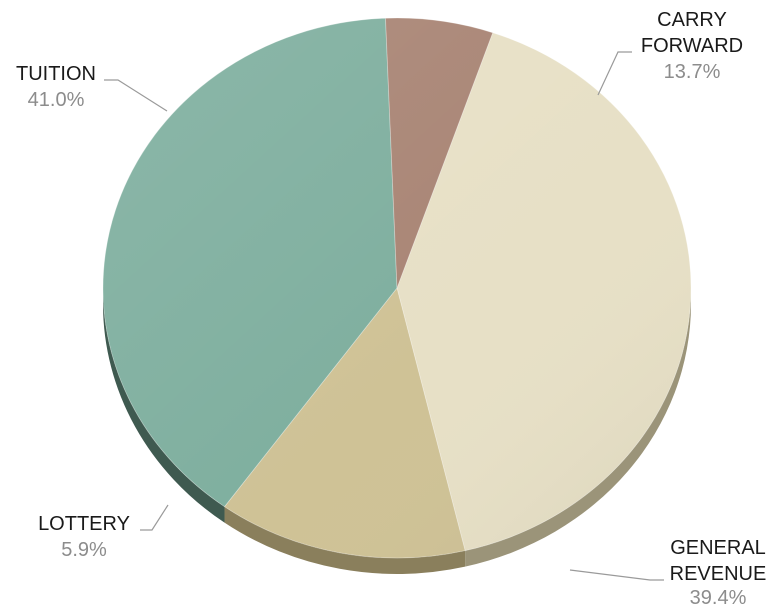 The image size is (777, 610). What do you see at coordinates (84, 524) in the screenshot?
I see `label-lottery-name: LOTTERY` at bounding box center [84, 524].